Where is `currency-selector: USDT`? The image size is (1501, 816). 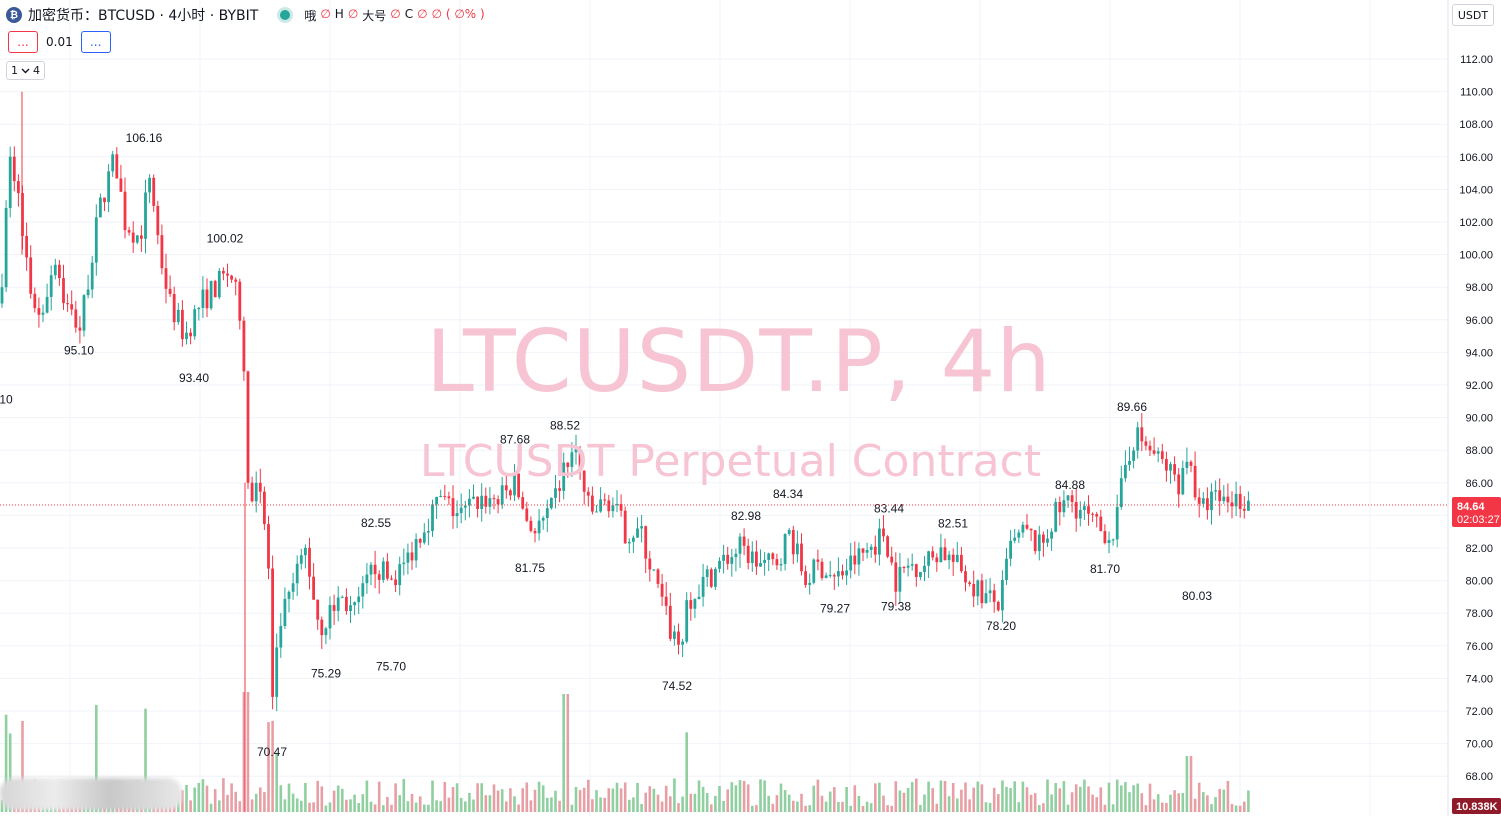 currency-selector: USDT is located at coordinates (1473, 15).